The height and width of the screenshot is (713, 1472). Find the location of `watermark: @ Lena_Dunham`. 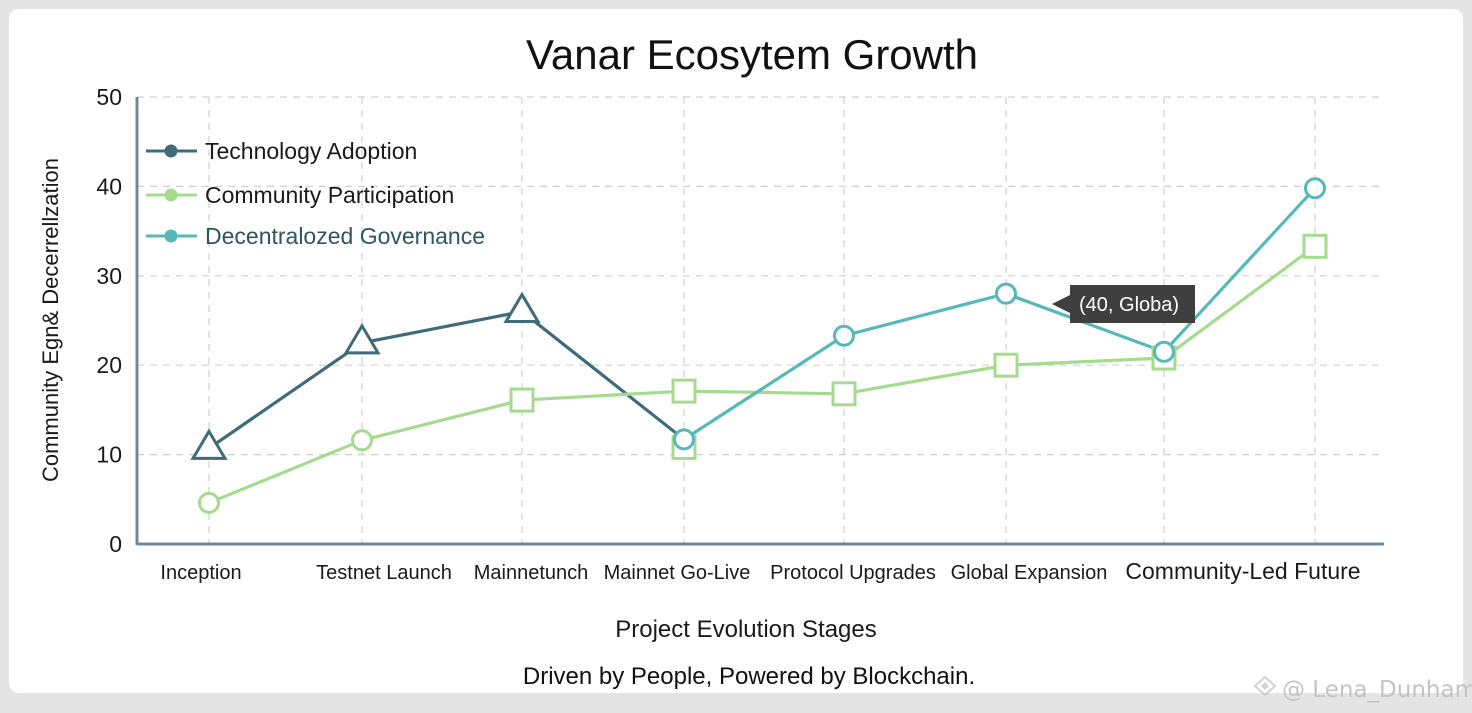

watermark: @ Lena_Dunham is located at coordinates (1362, 689).